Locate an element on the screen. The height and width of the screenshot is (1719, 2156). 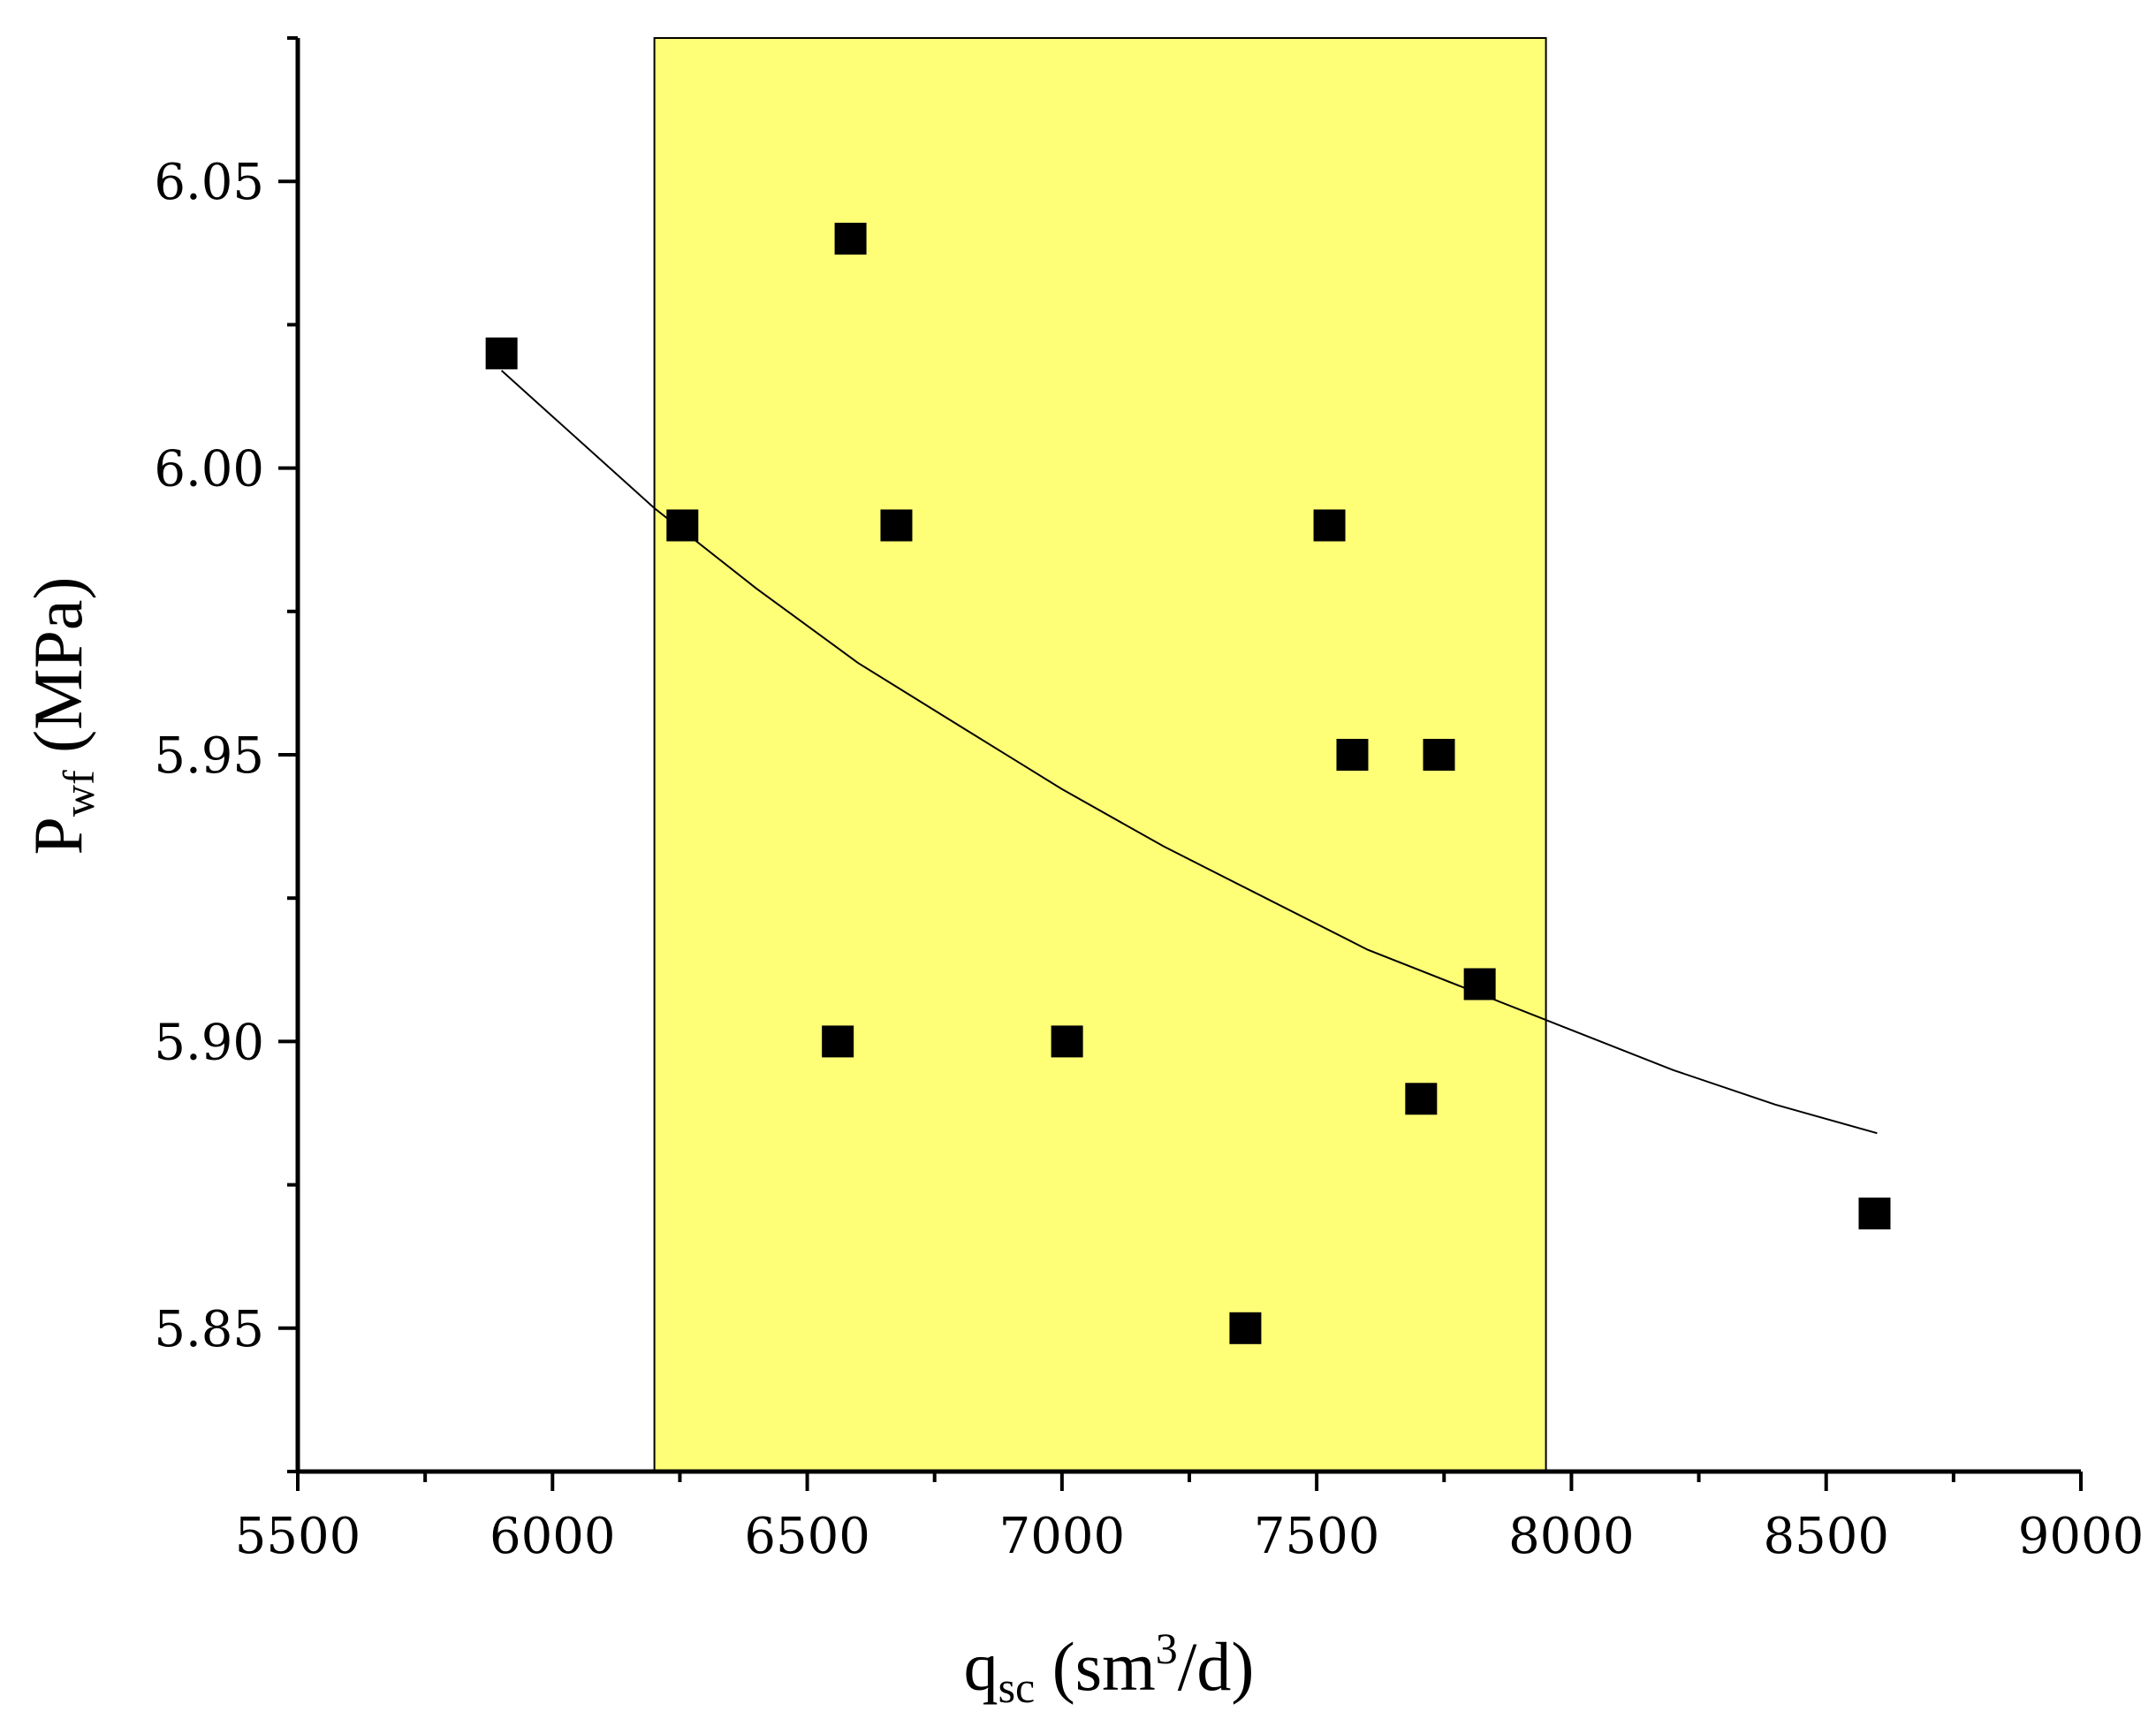
y-axis-title: Pwf (MPa) is located at coordinates (61, 716).